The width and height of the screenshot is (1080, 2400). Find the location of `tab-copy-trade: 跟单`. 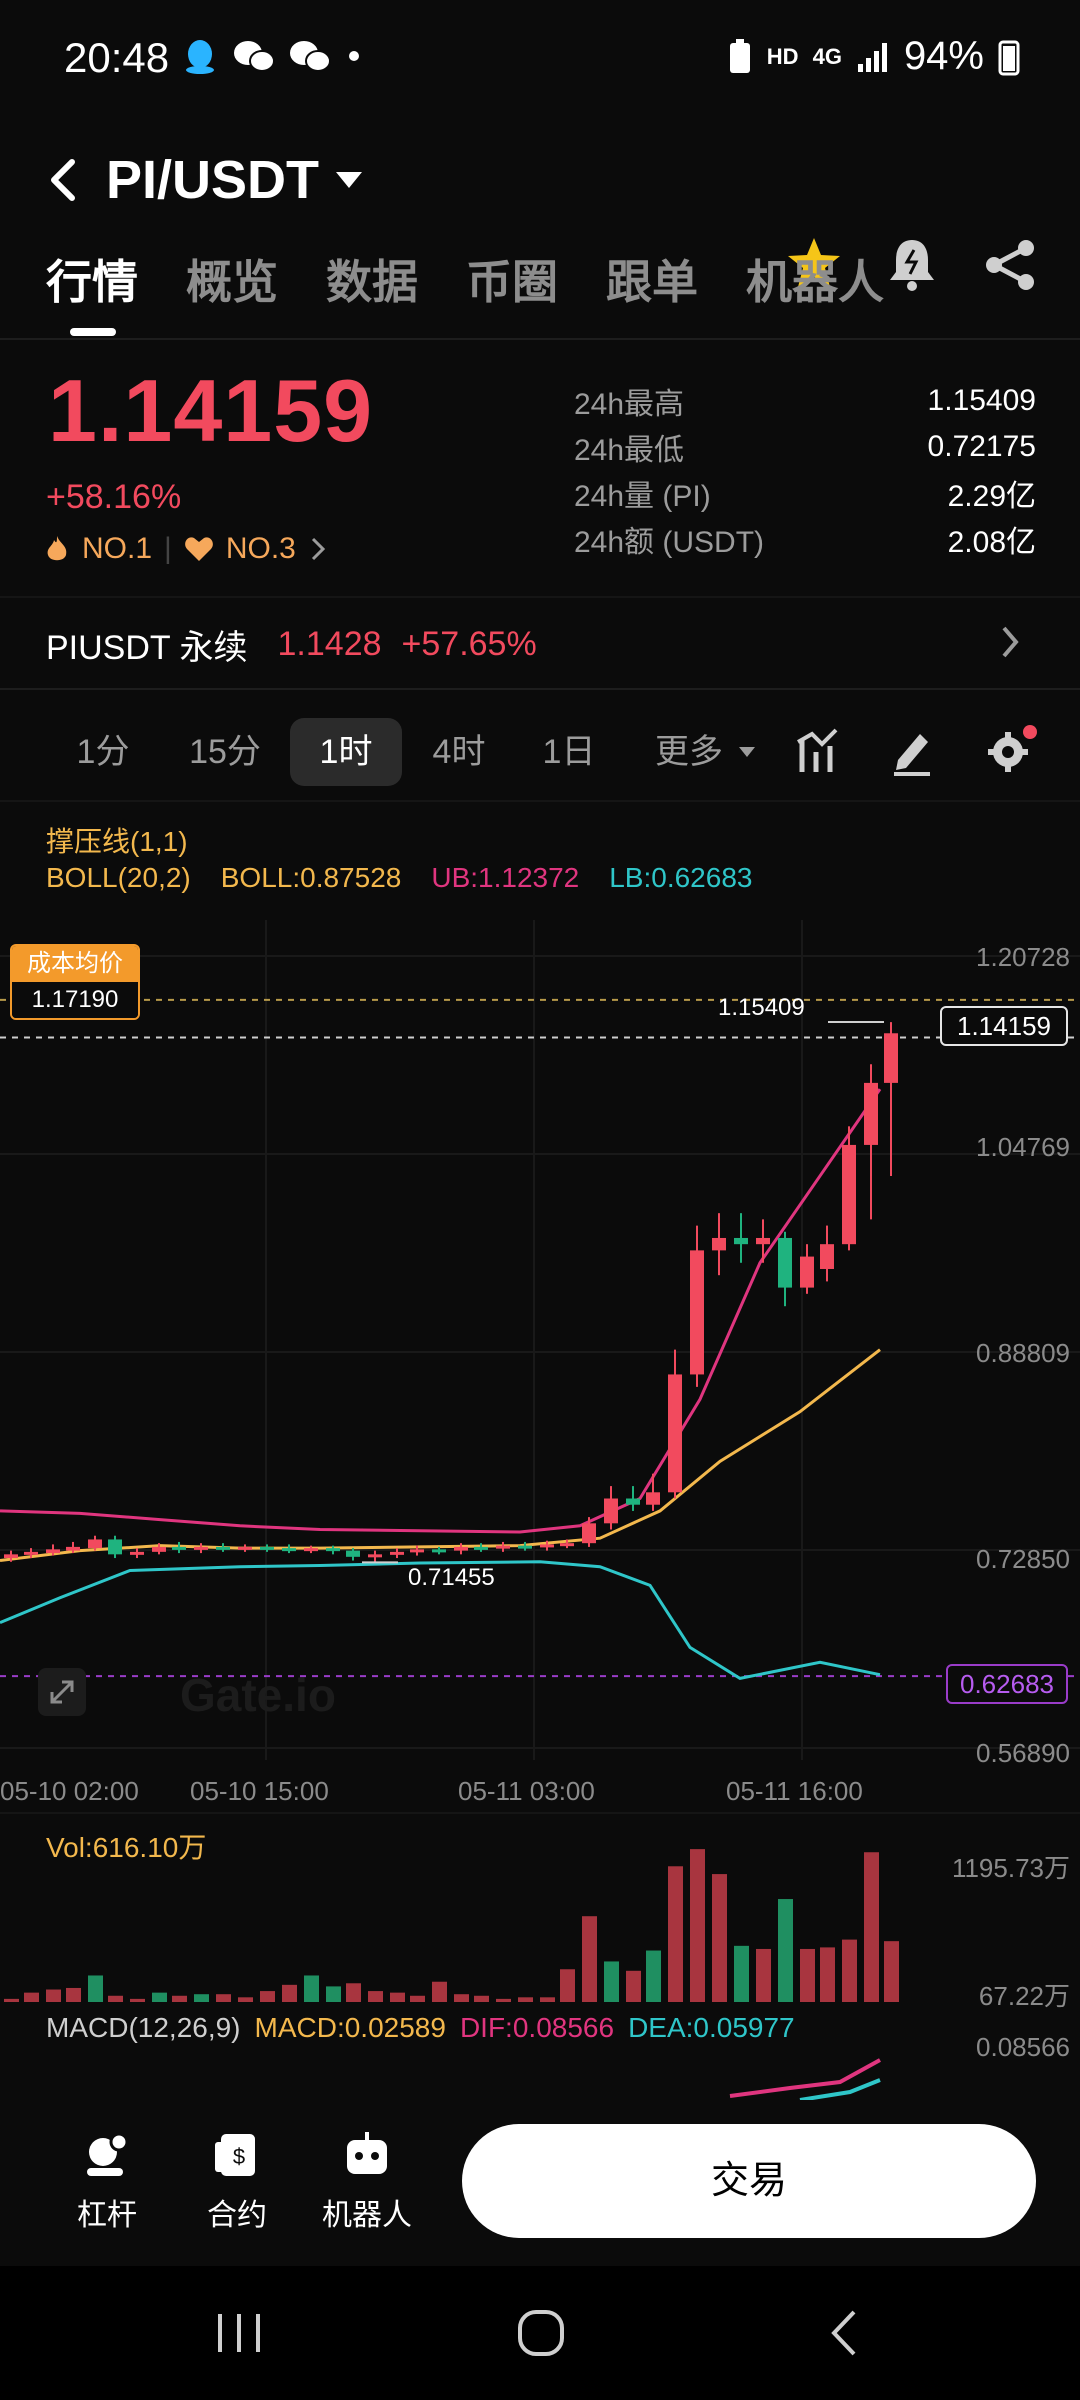

tab-copy-trade: 跟单 is located at coordinates (652, 282).